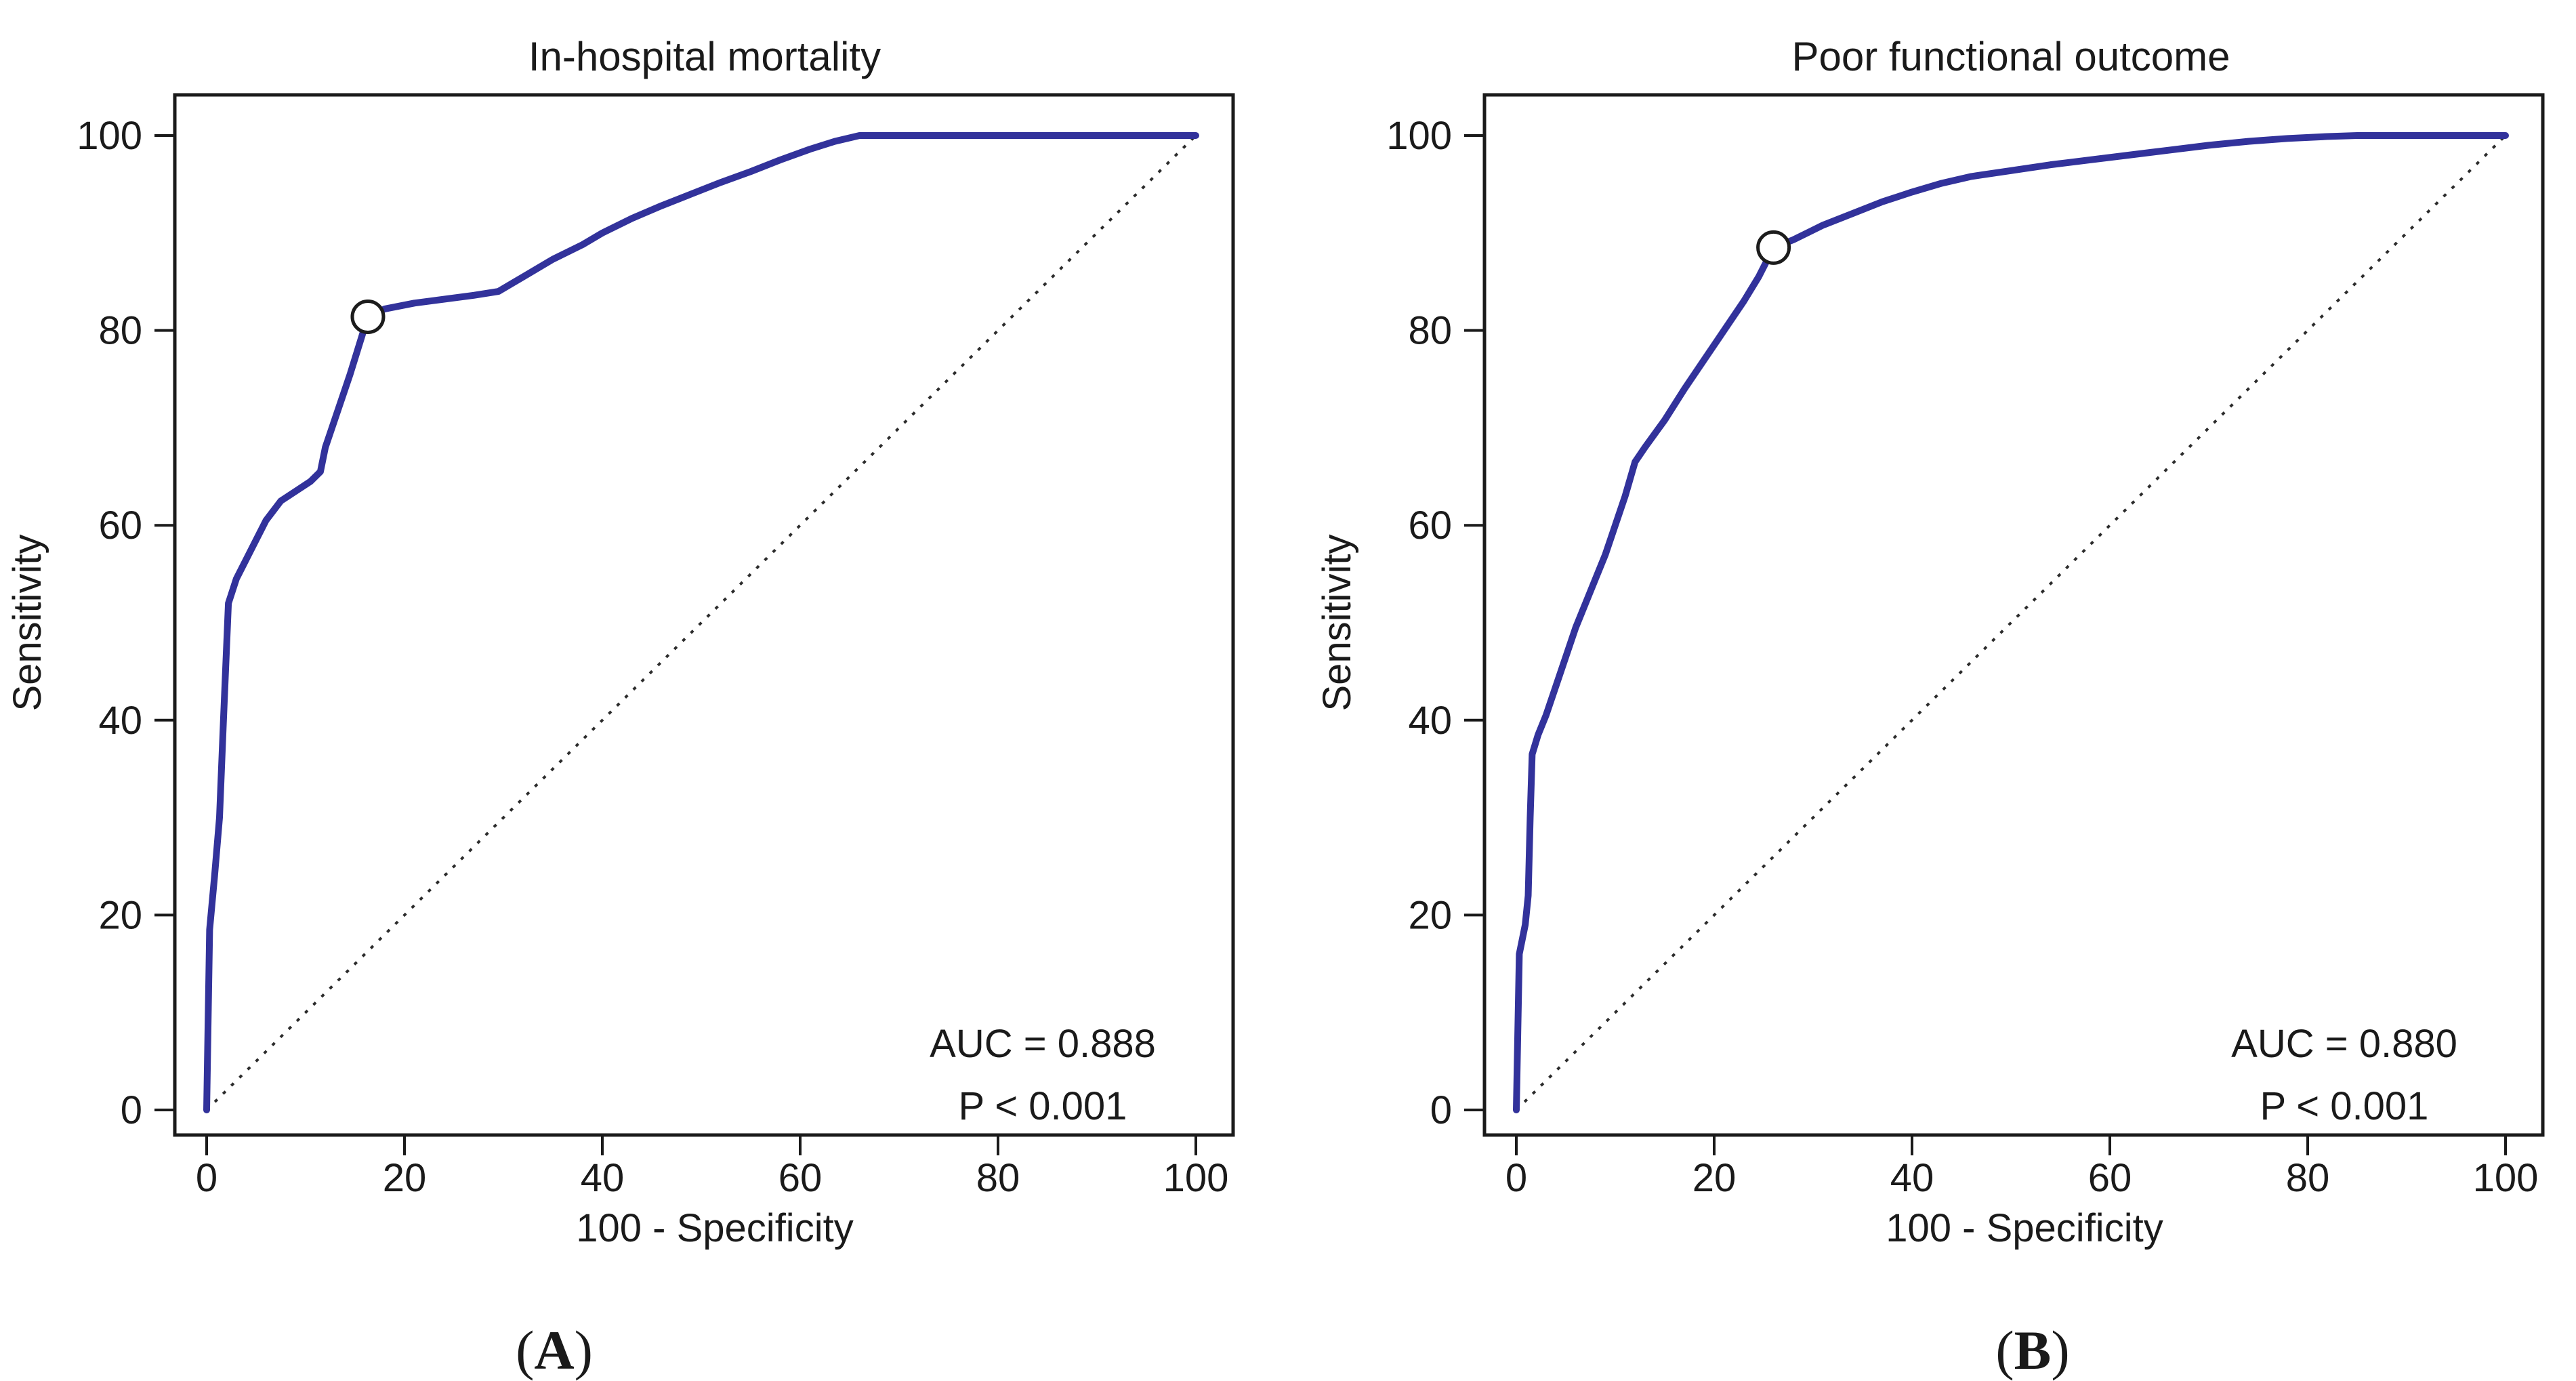  I want to click on panel-b-title: Poor functional outcome, so click(2010, 57).